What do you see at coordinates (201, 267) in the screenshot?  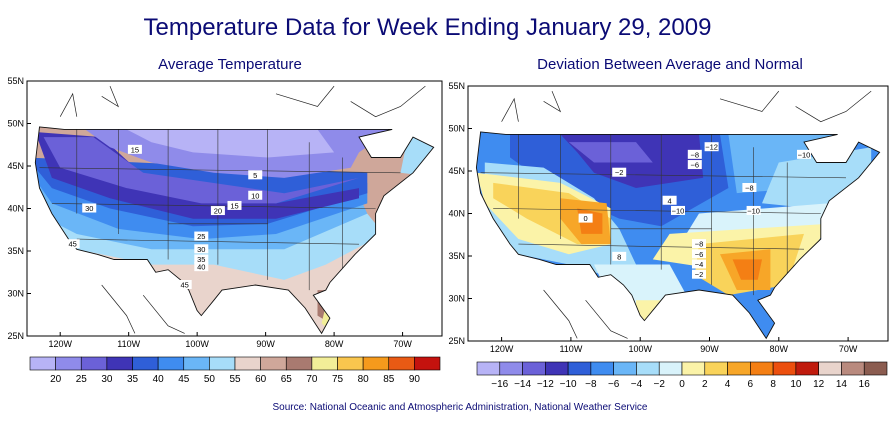 I see `contour-label: 40` at bounding box center [201, 267].